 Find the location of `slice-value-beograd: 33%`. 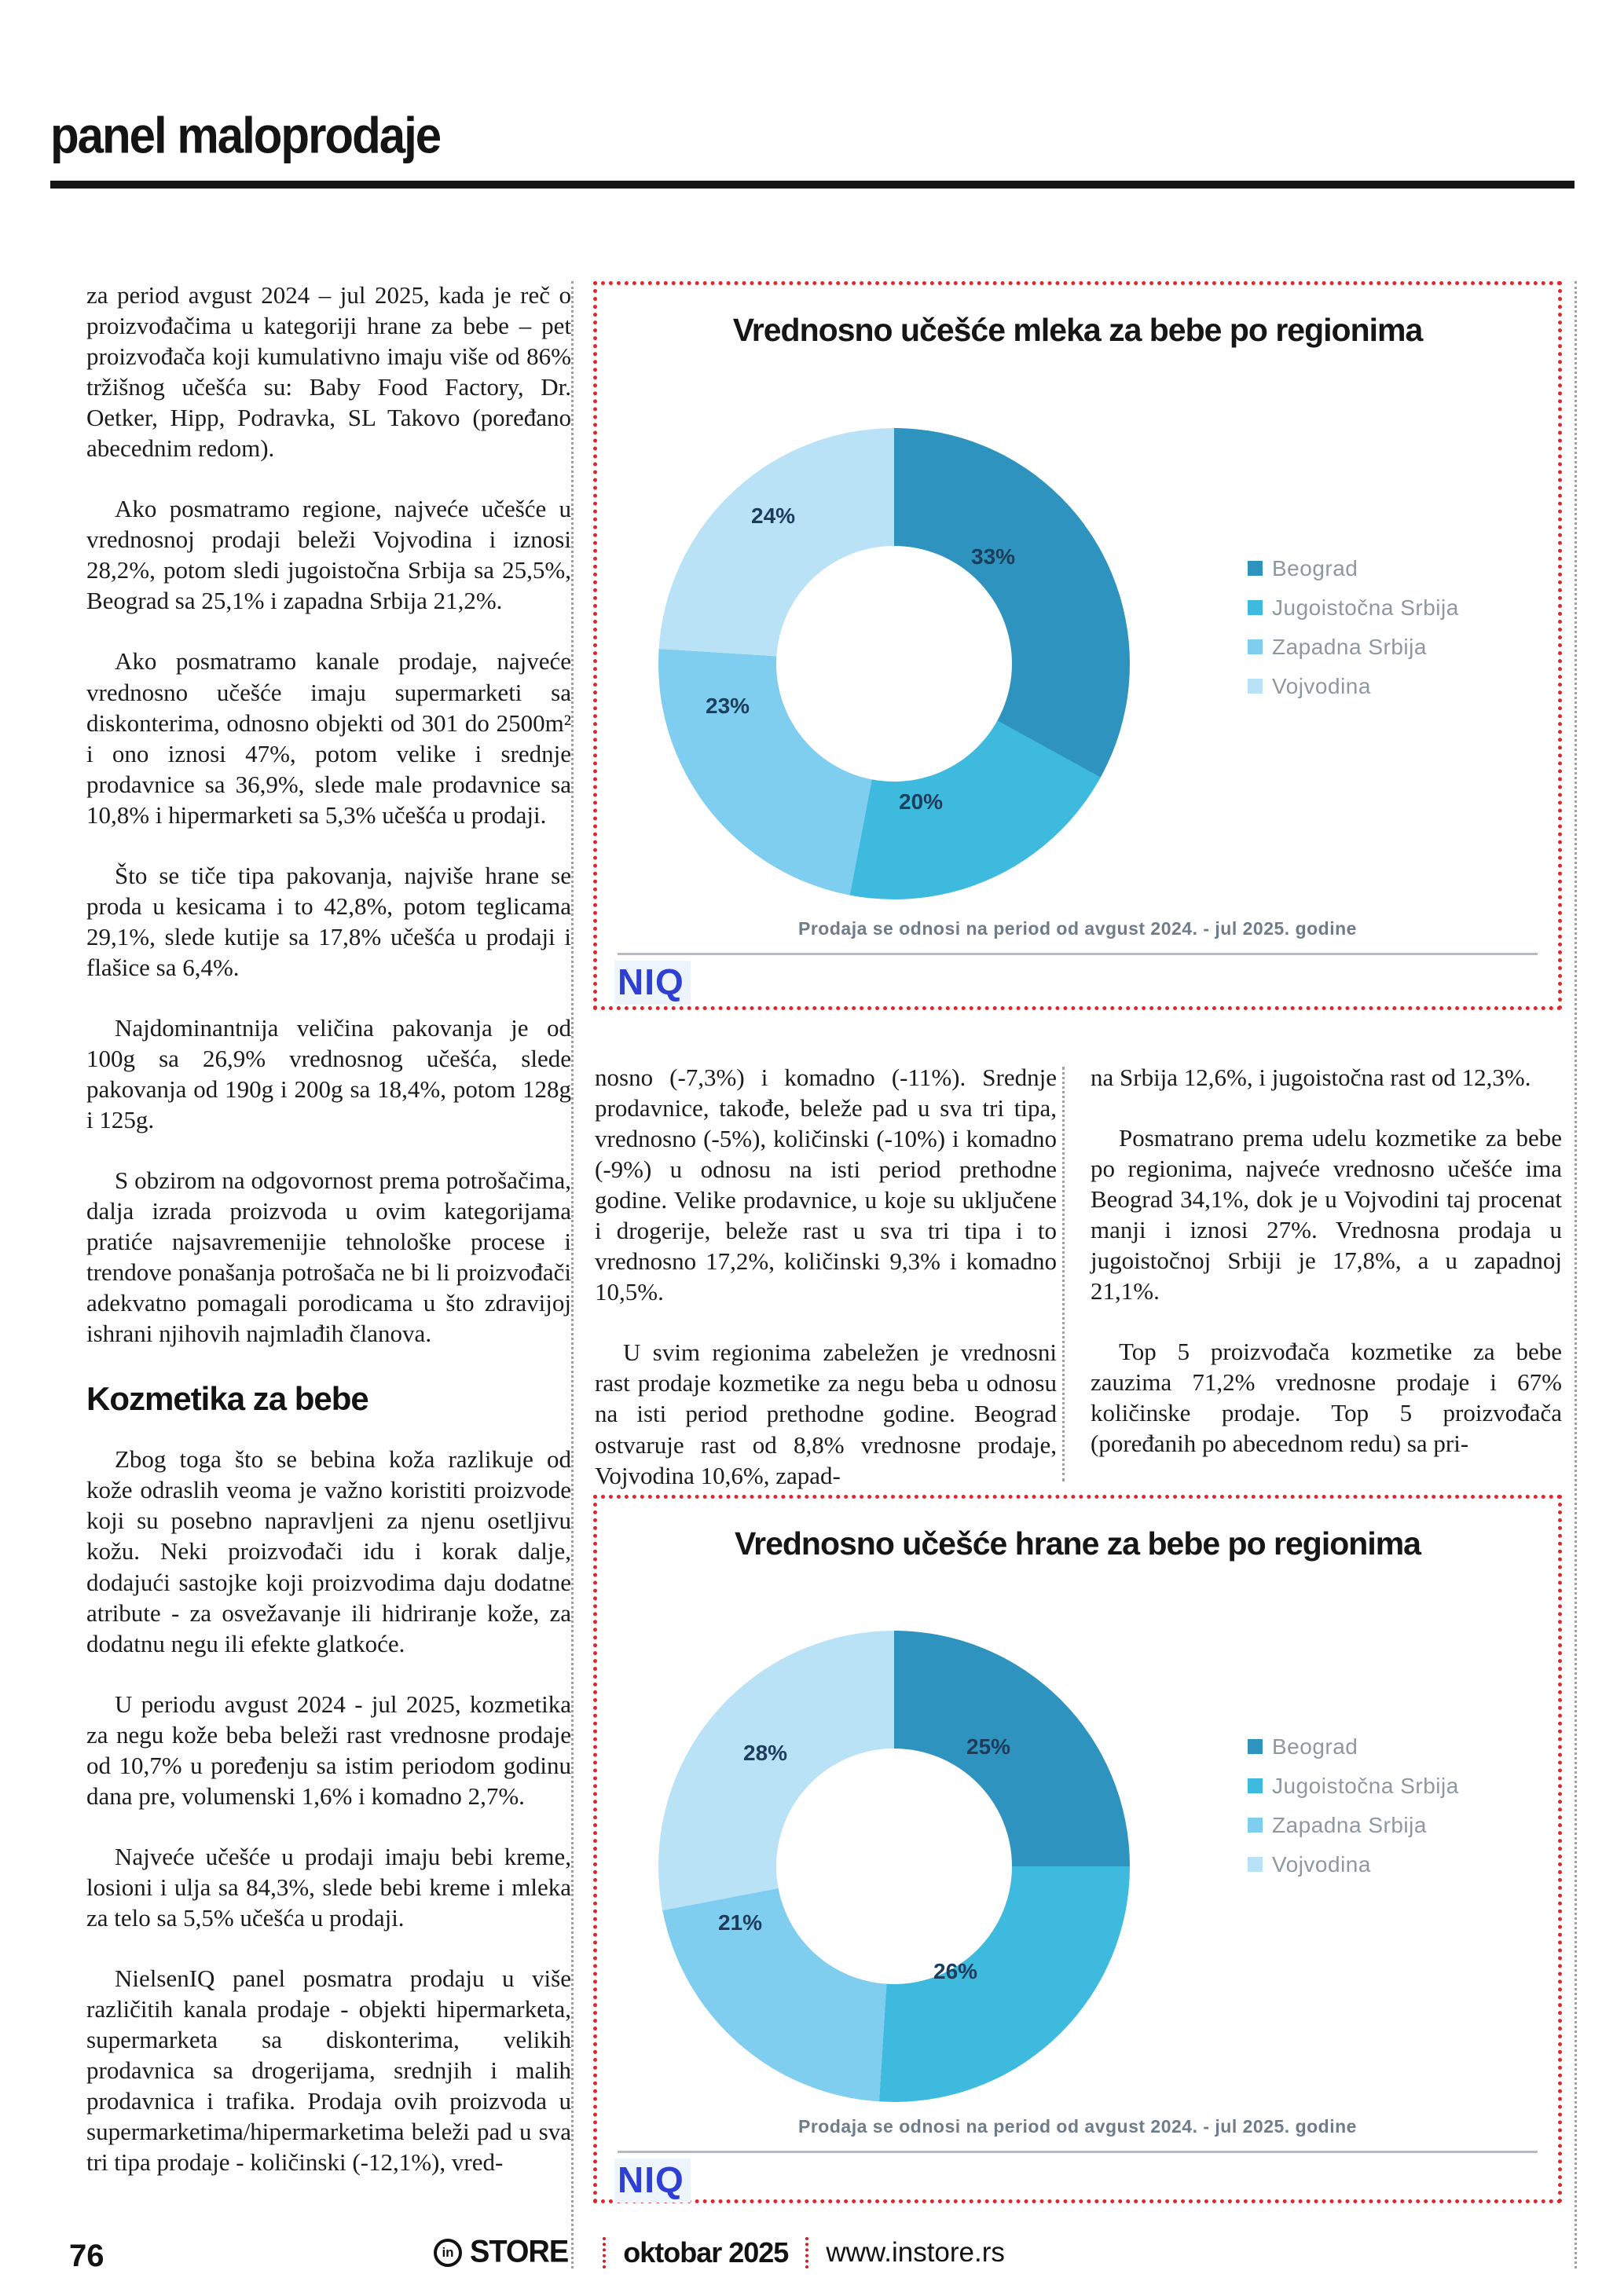

slice-value-beograd: 33% is located at coordinates (993, 556).